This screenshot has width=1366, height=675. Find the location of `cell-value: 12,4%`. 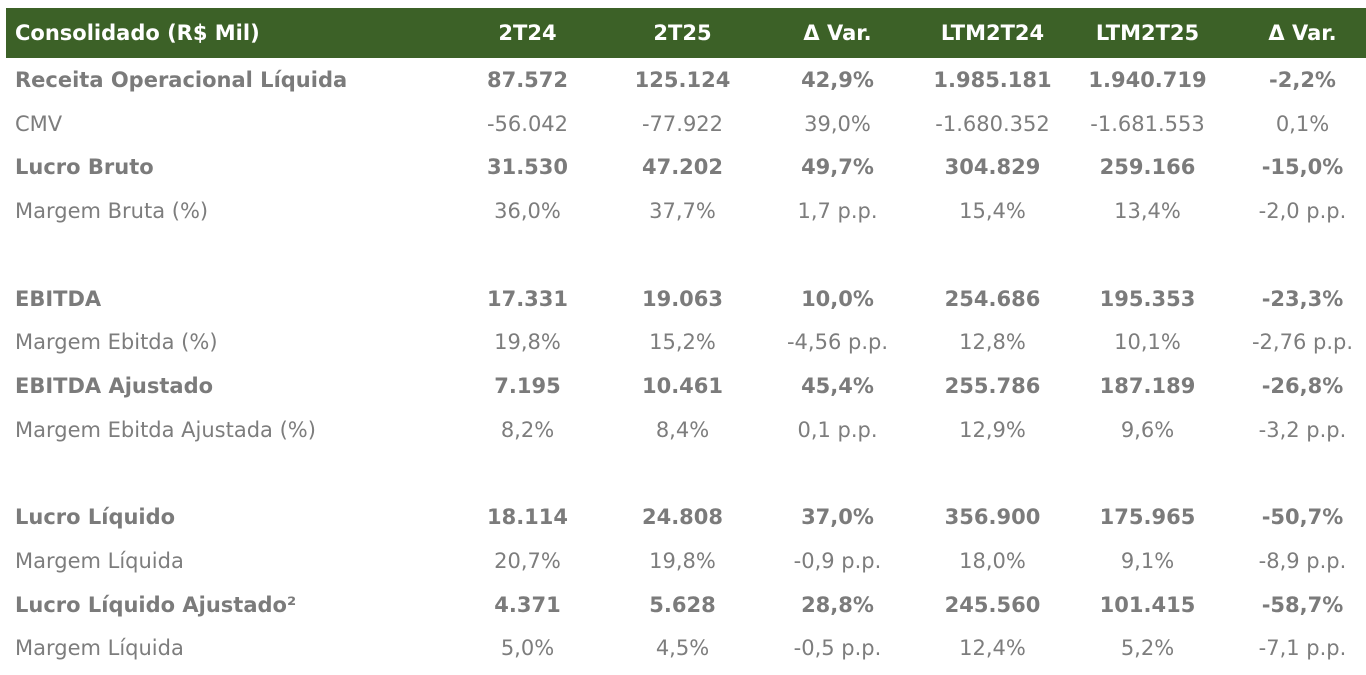

cell-value: 12,4% is located at coordinates (992, 648).